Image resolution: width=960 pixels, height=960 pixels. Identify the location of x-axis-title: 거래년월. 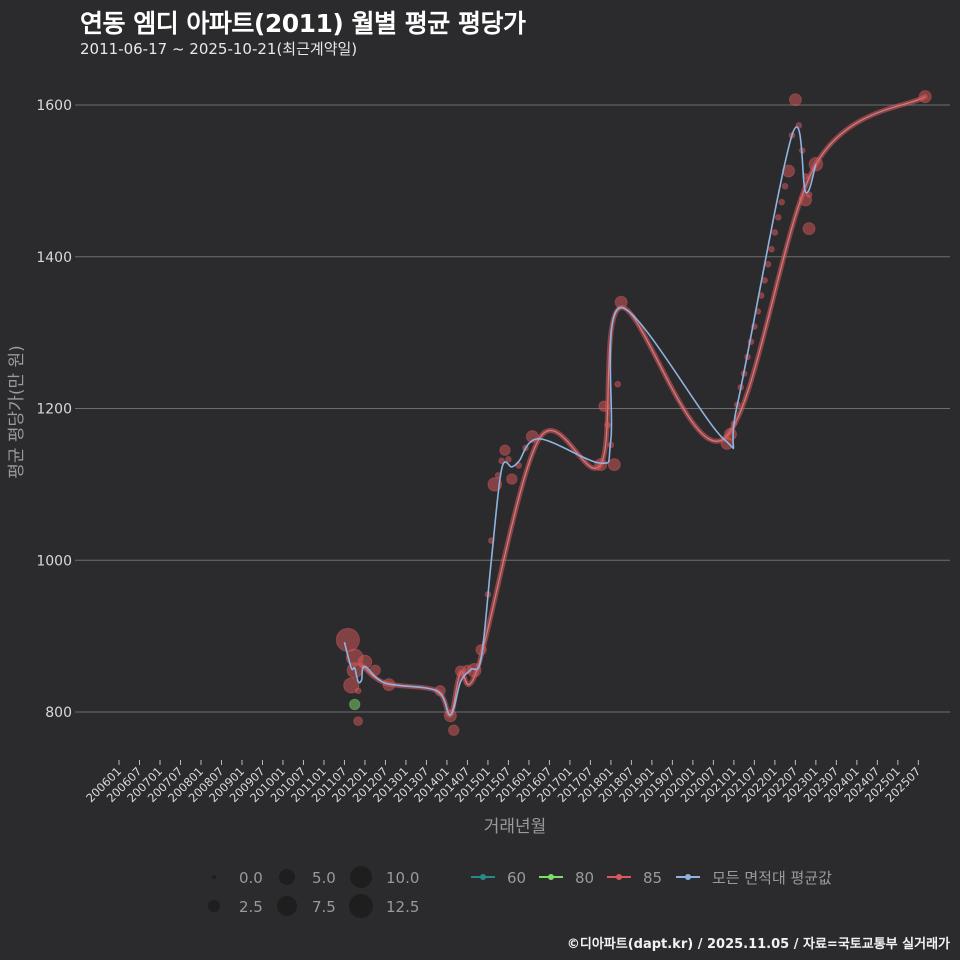
(515, 827).